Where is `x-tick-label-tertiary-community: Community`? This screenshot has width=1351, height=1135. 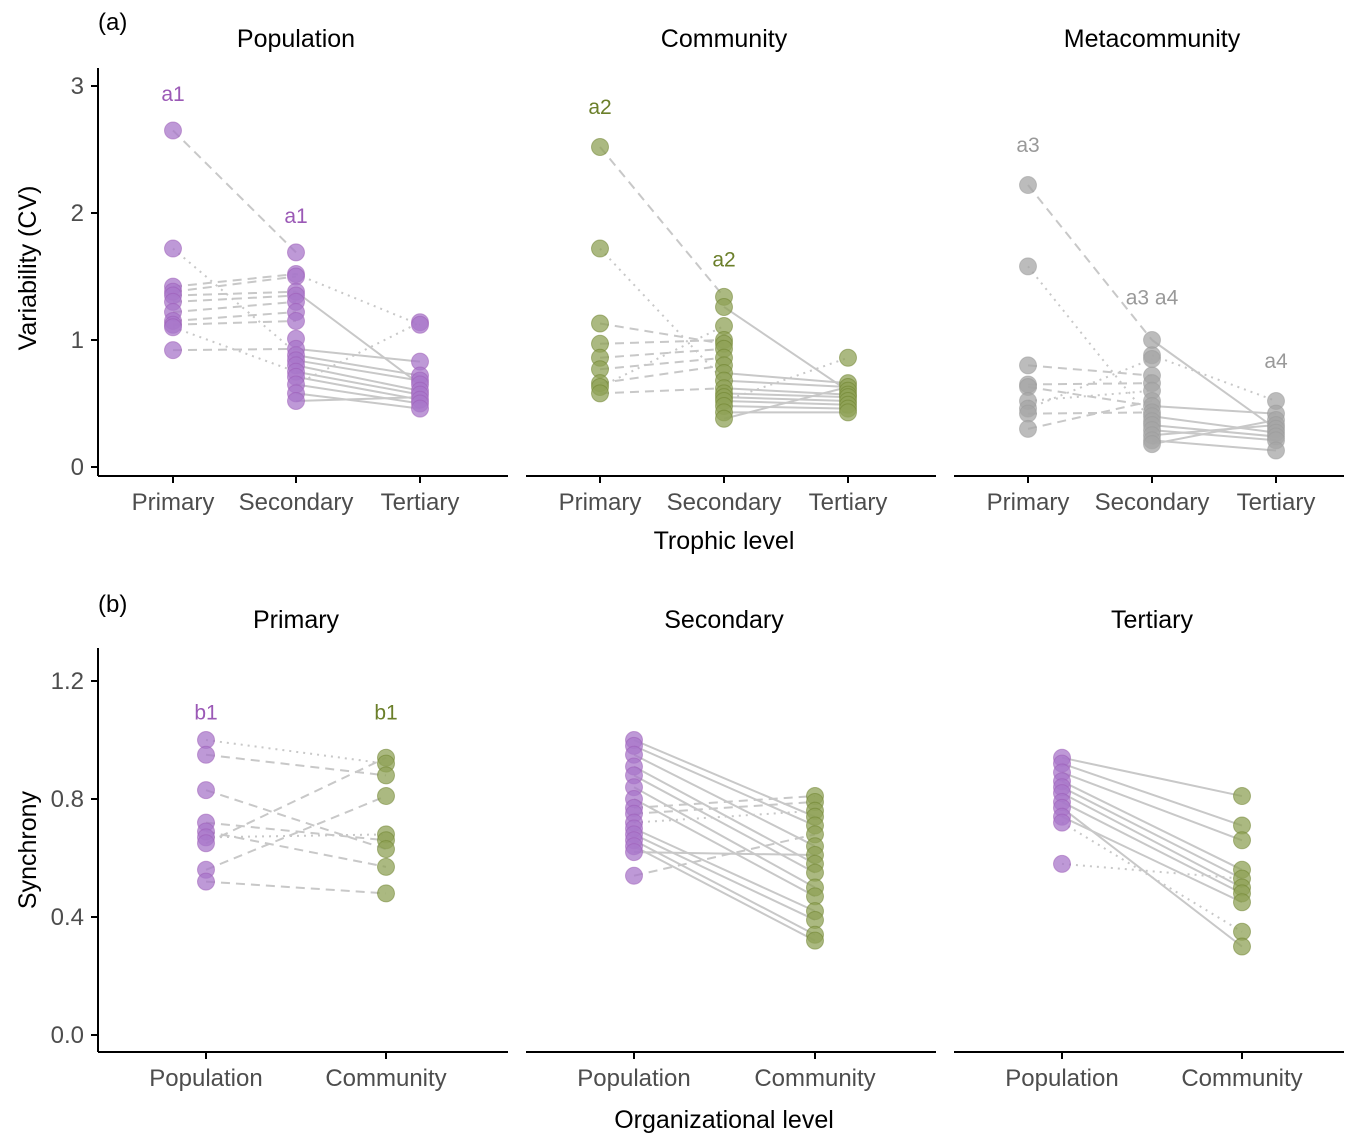 x-tick-label-tertiary-community: Community is located at coordinates (1241, 1078).